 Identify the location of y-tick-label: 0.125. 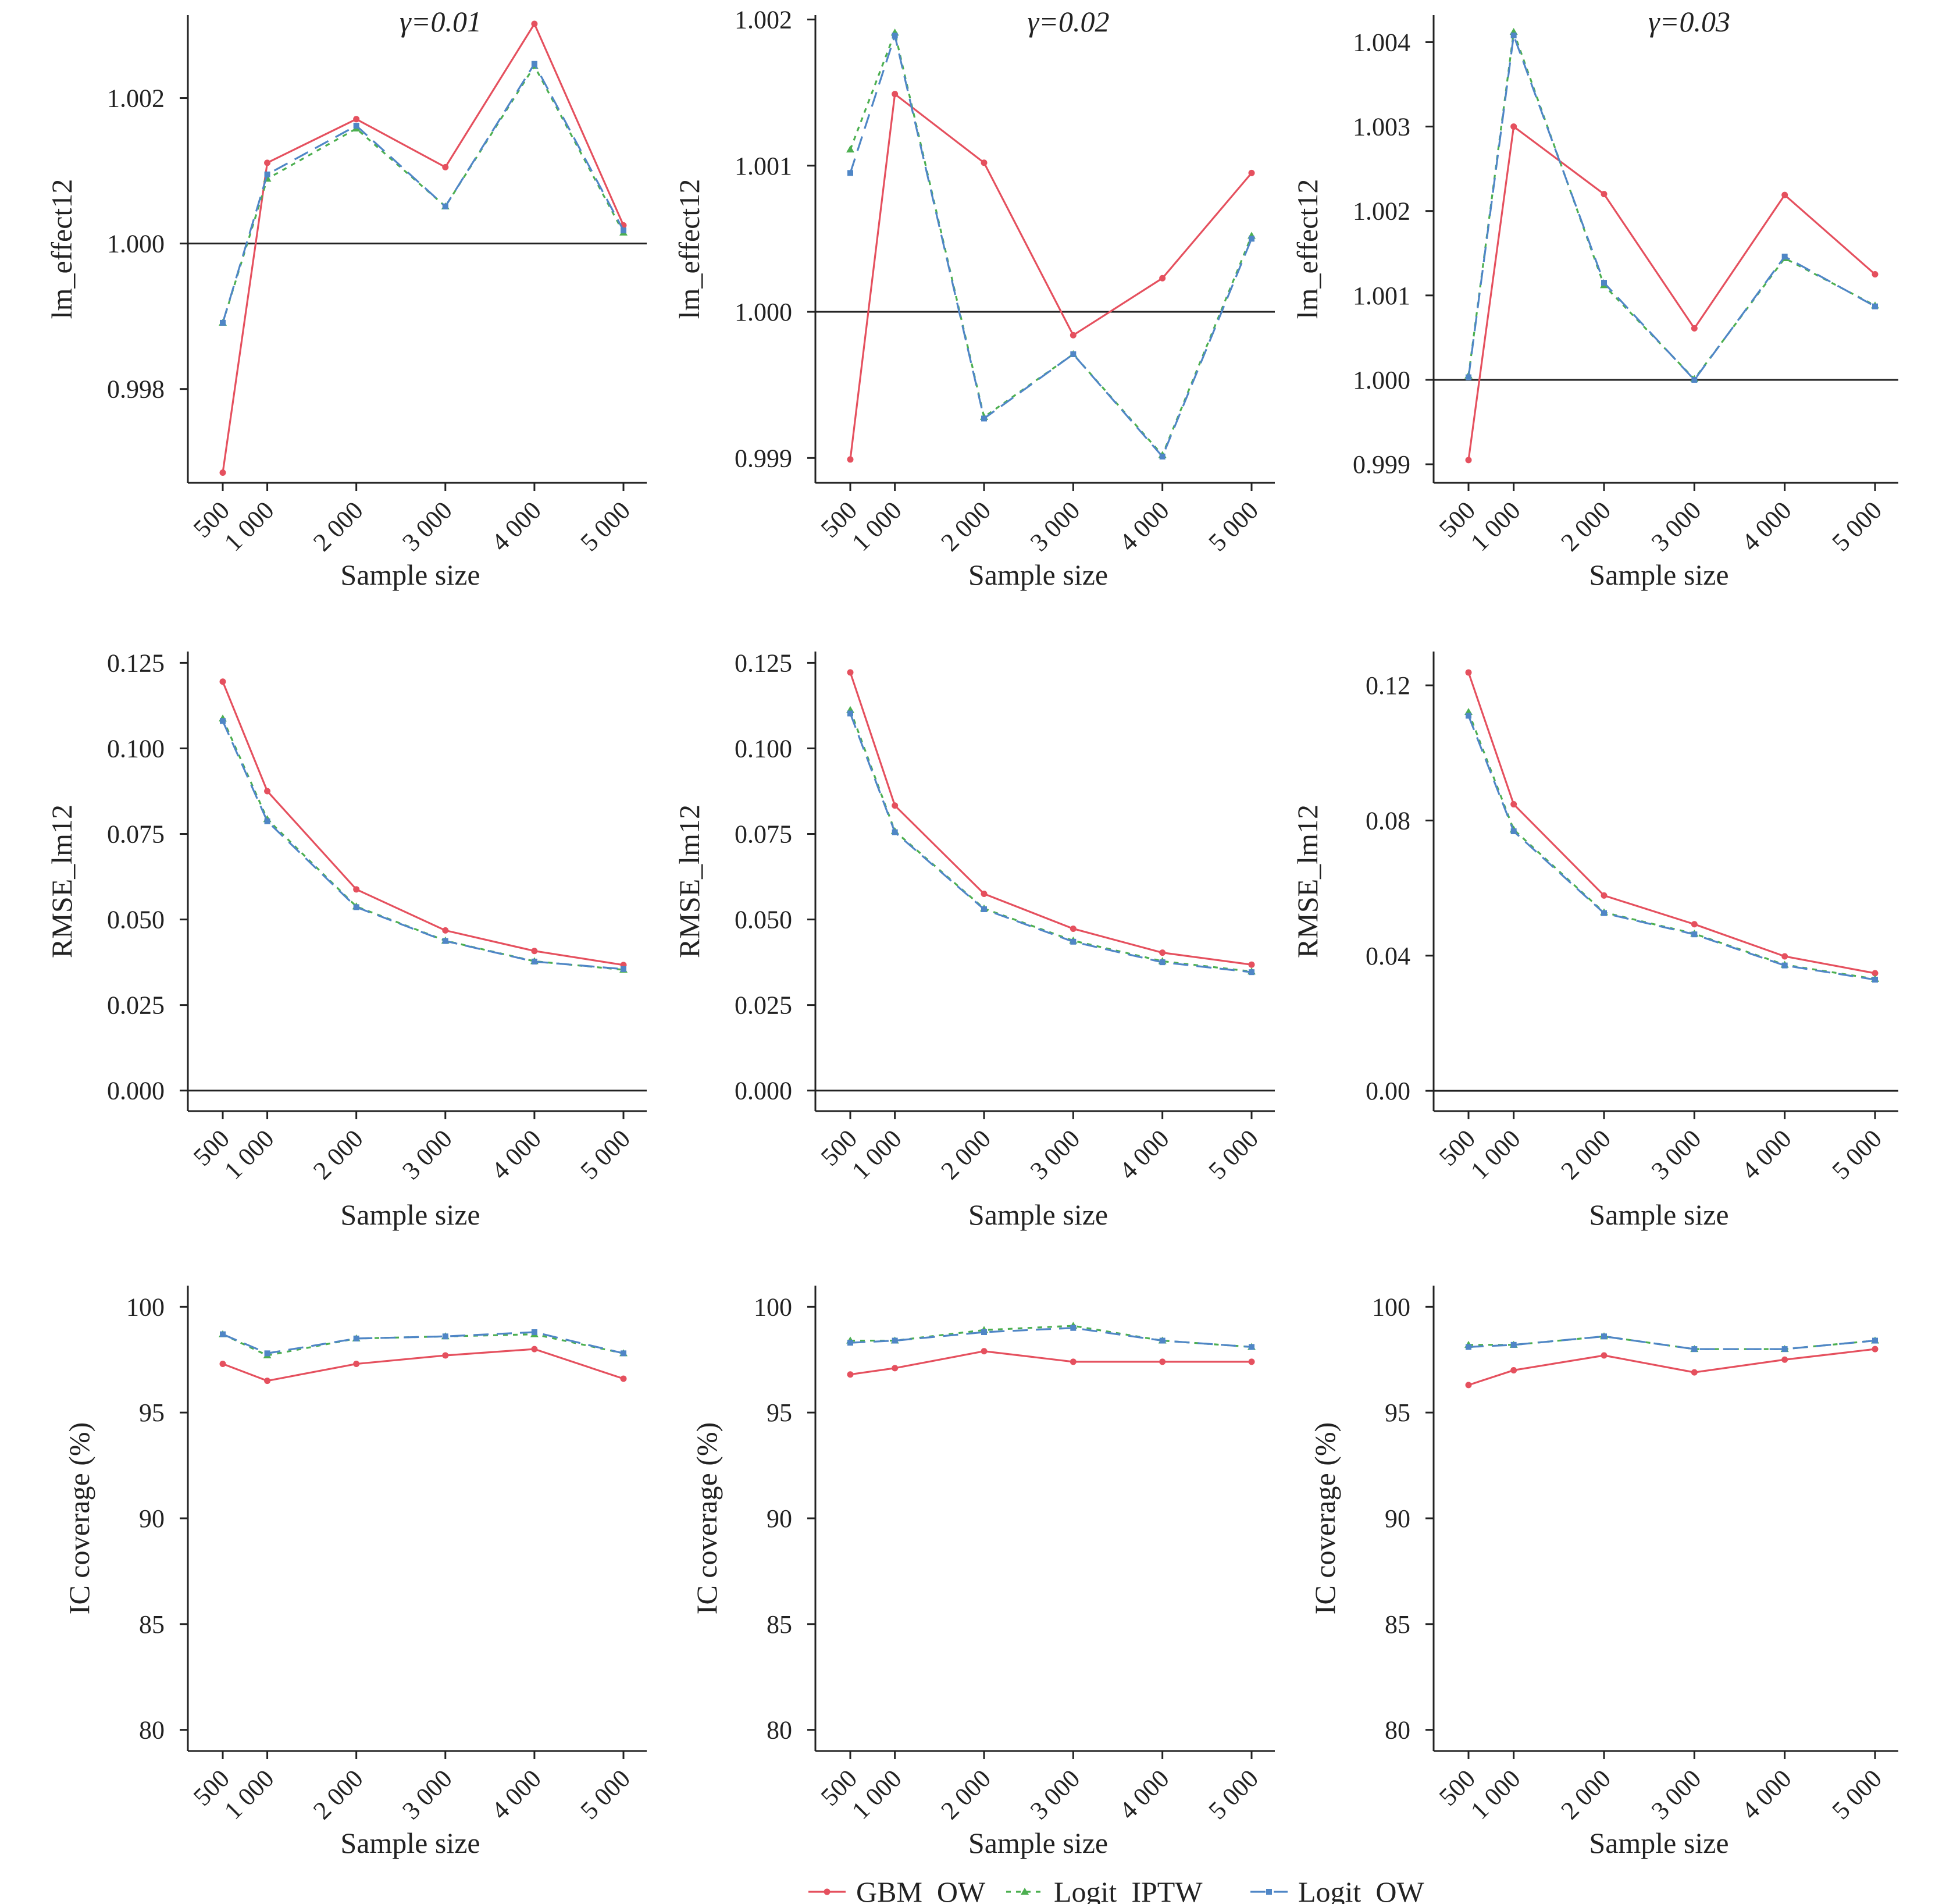
(136, 663).